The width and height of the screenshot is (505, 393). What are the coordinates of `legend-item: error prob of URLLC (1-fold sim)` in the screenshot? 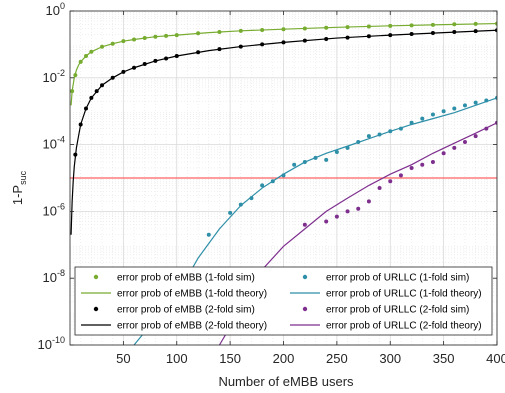 It's located at (385, 278).